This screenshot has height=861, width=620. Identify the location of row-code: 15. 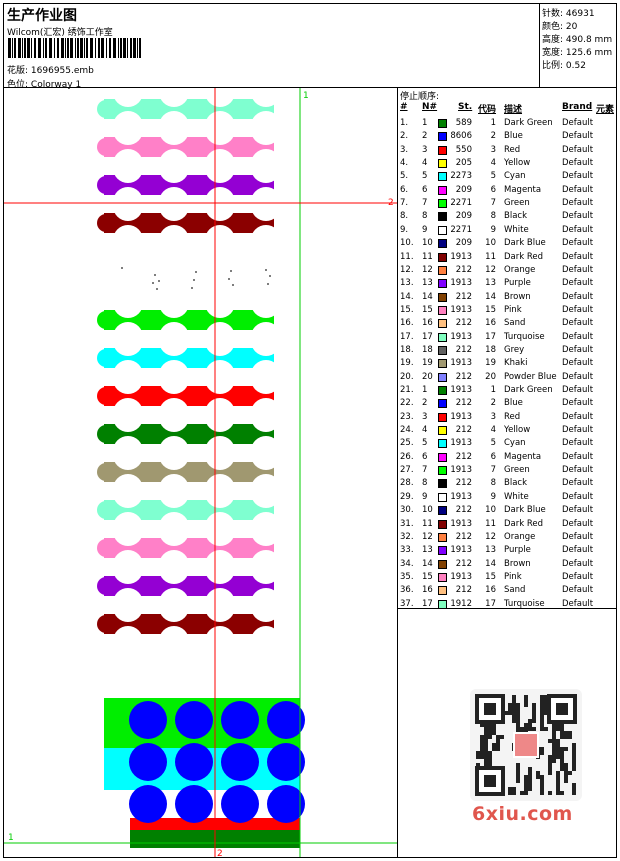
(490, 576).